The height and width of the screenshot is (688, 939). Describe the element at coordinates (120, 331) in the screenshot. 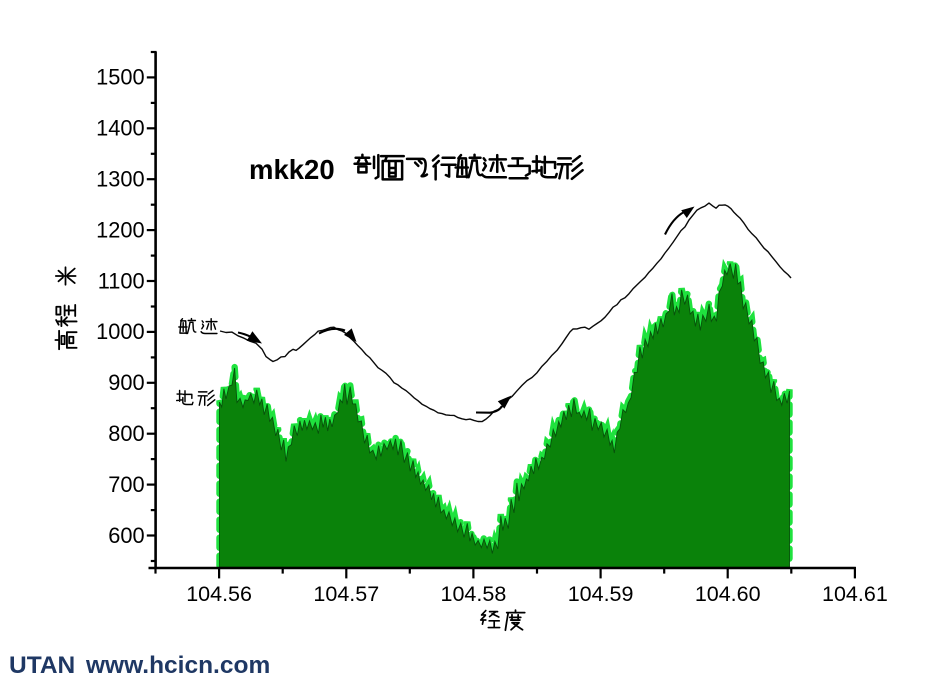

I see `svg-text: 1000` at that location.